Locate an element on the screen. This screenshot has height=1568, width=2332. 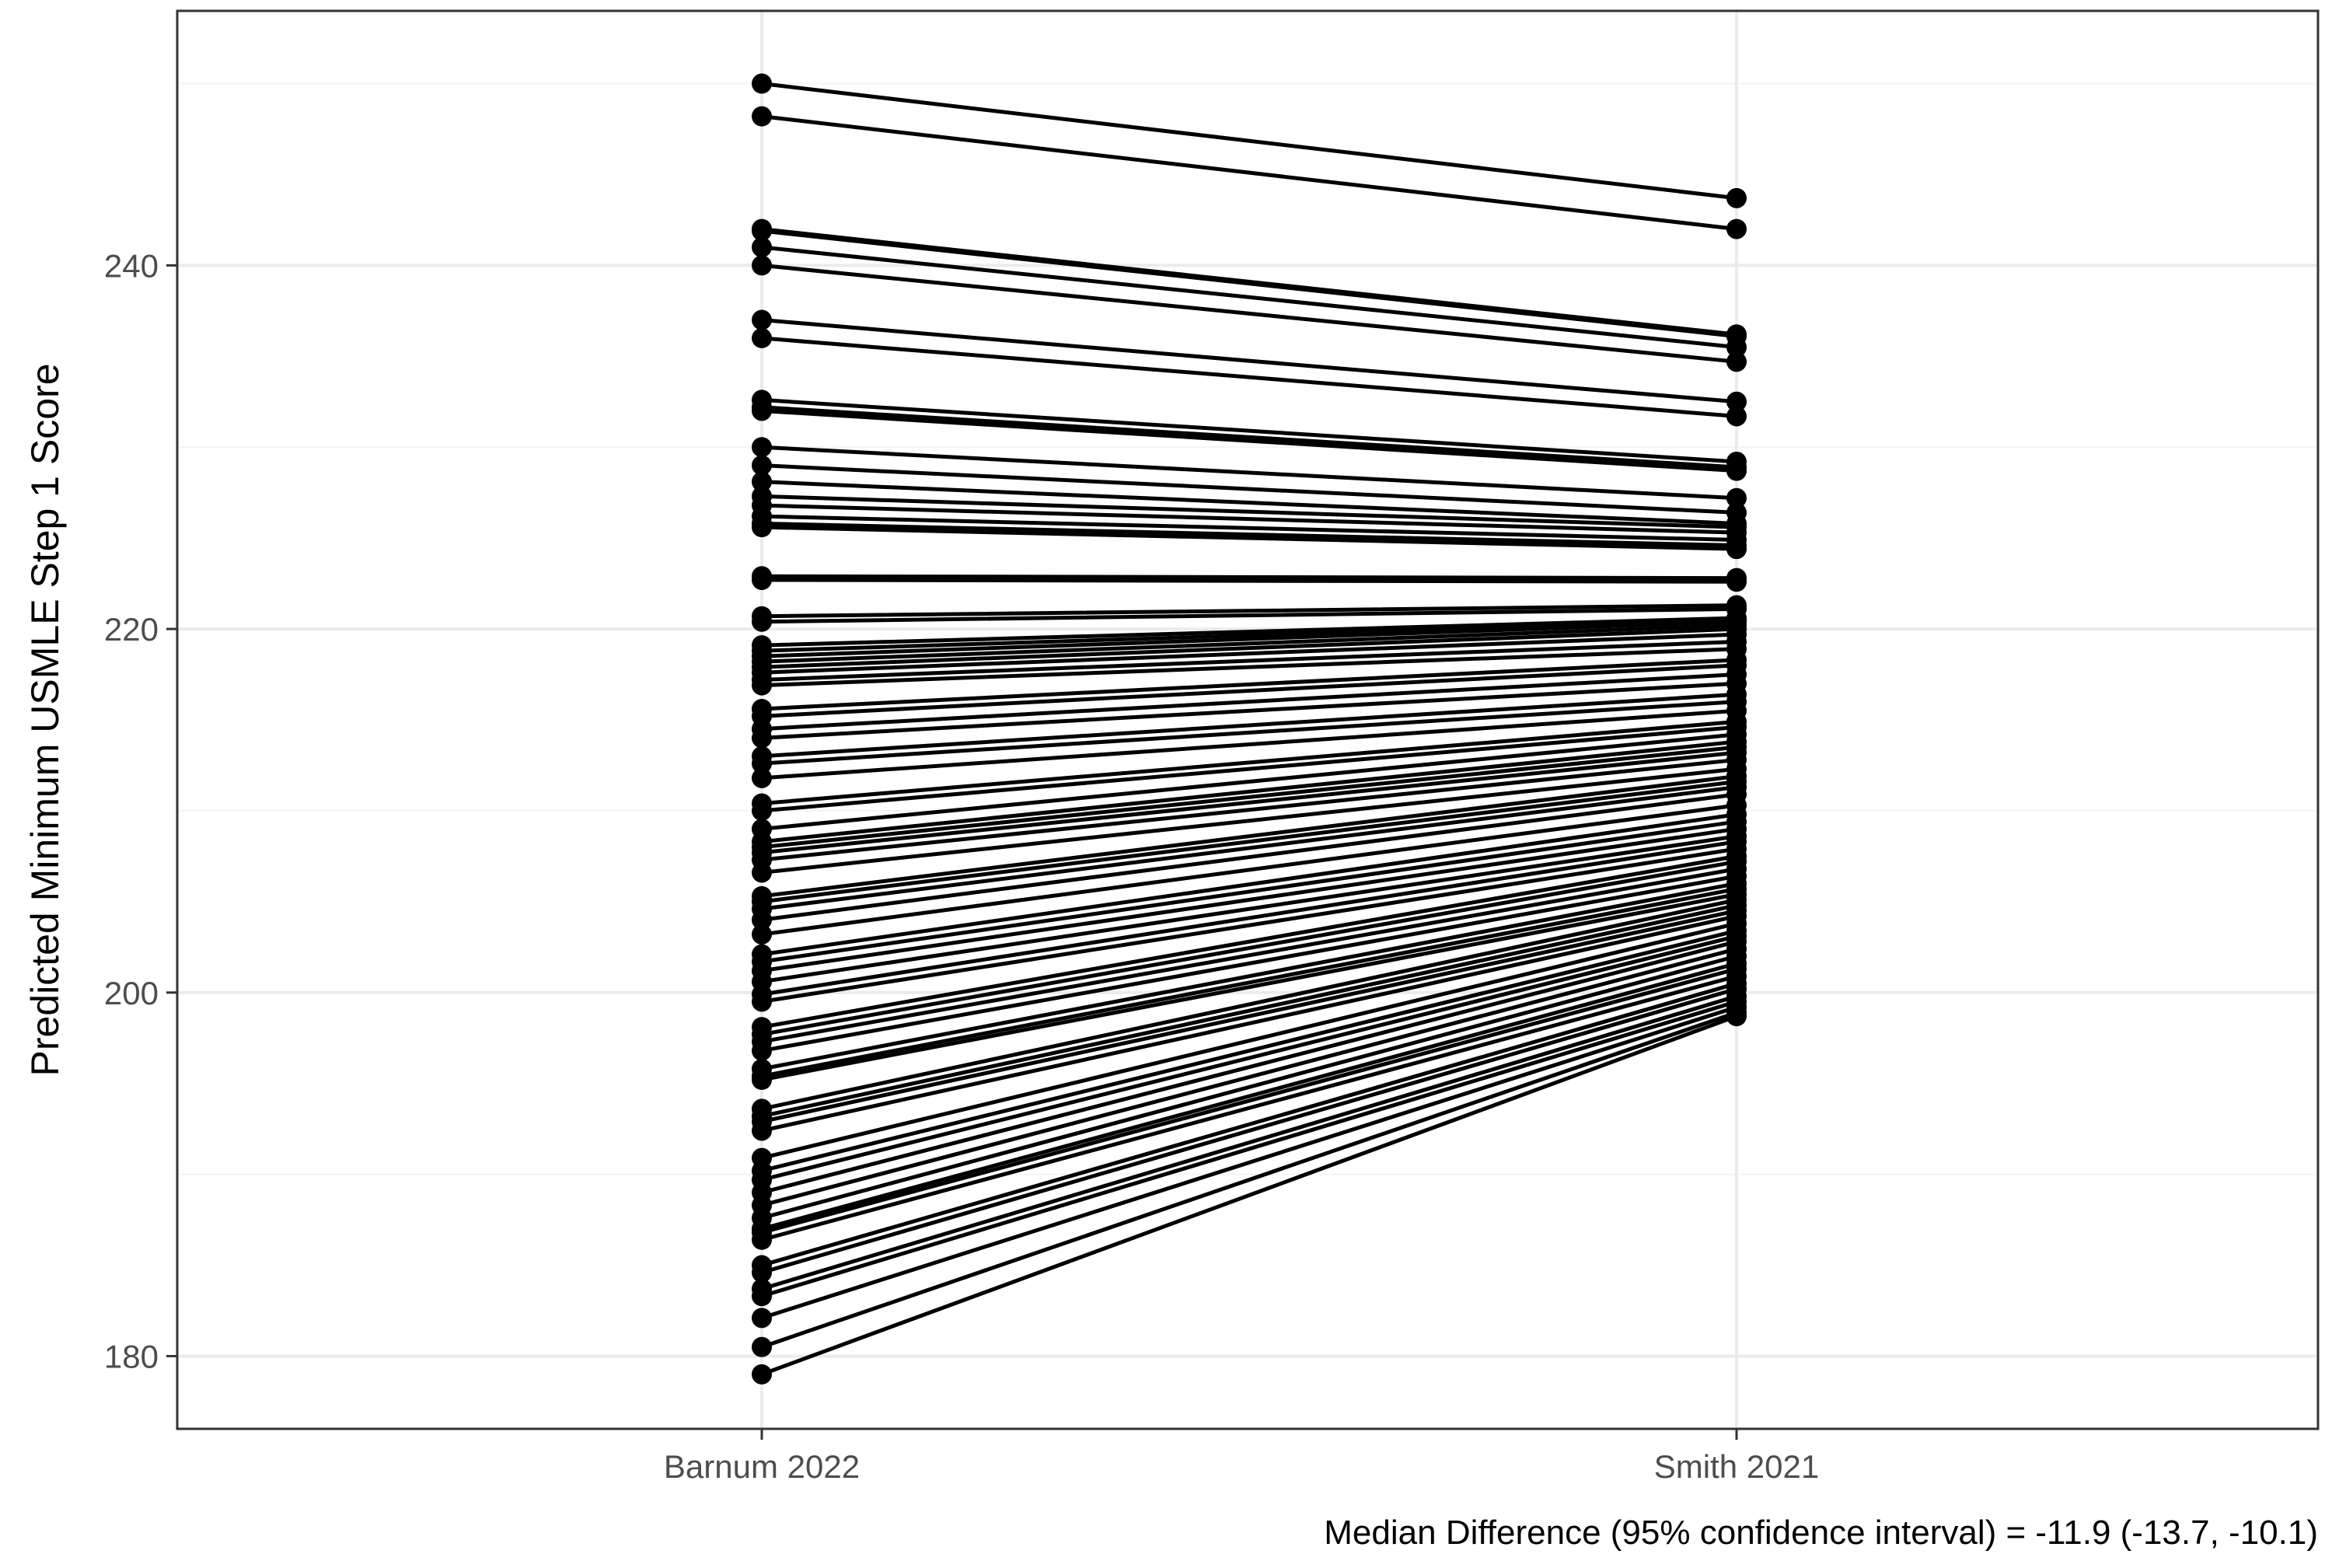
y-tick-label: 180 is located at coordinates (131, 1356).